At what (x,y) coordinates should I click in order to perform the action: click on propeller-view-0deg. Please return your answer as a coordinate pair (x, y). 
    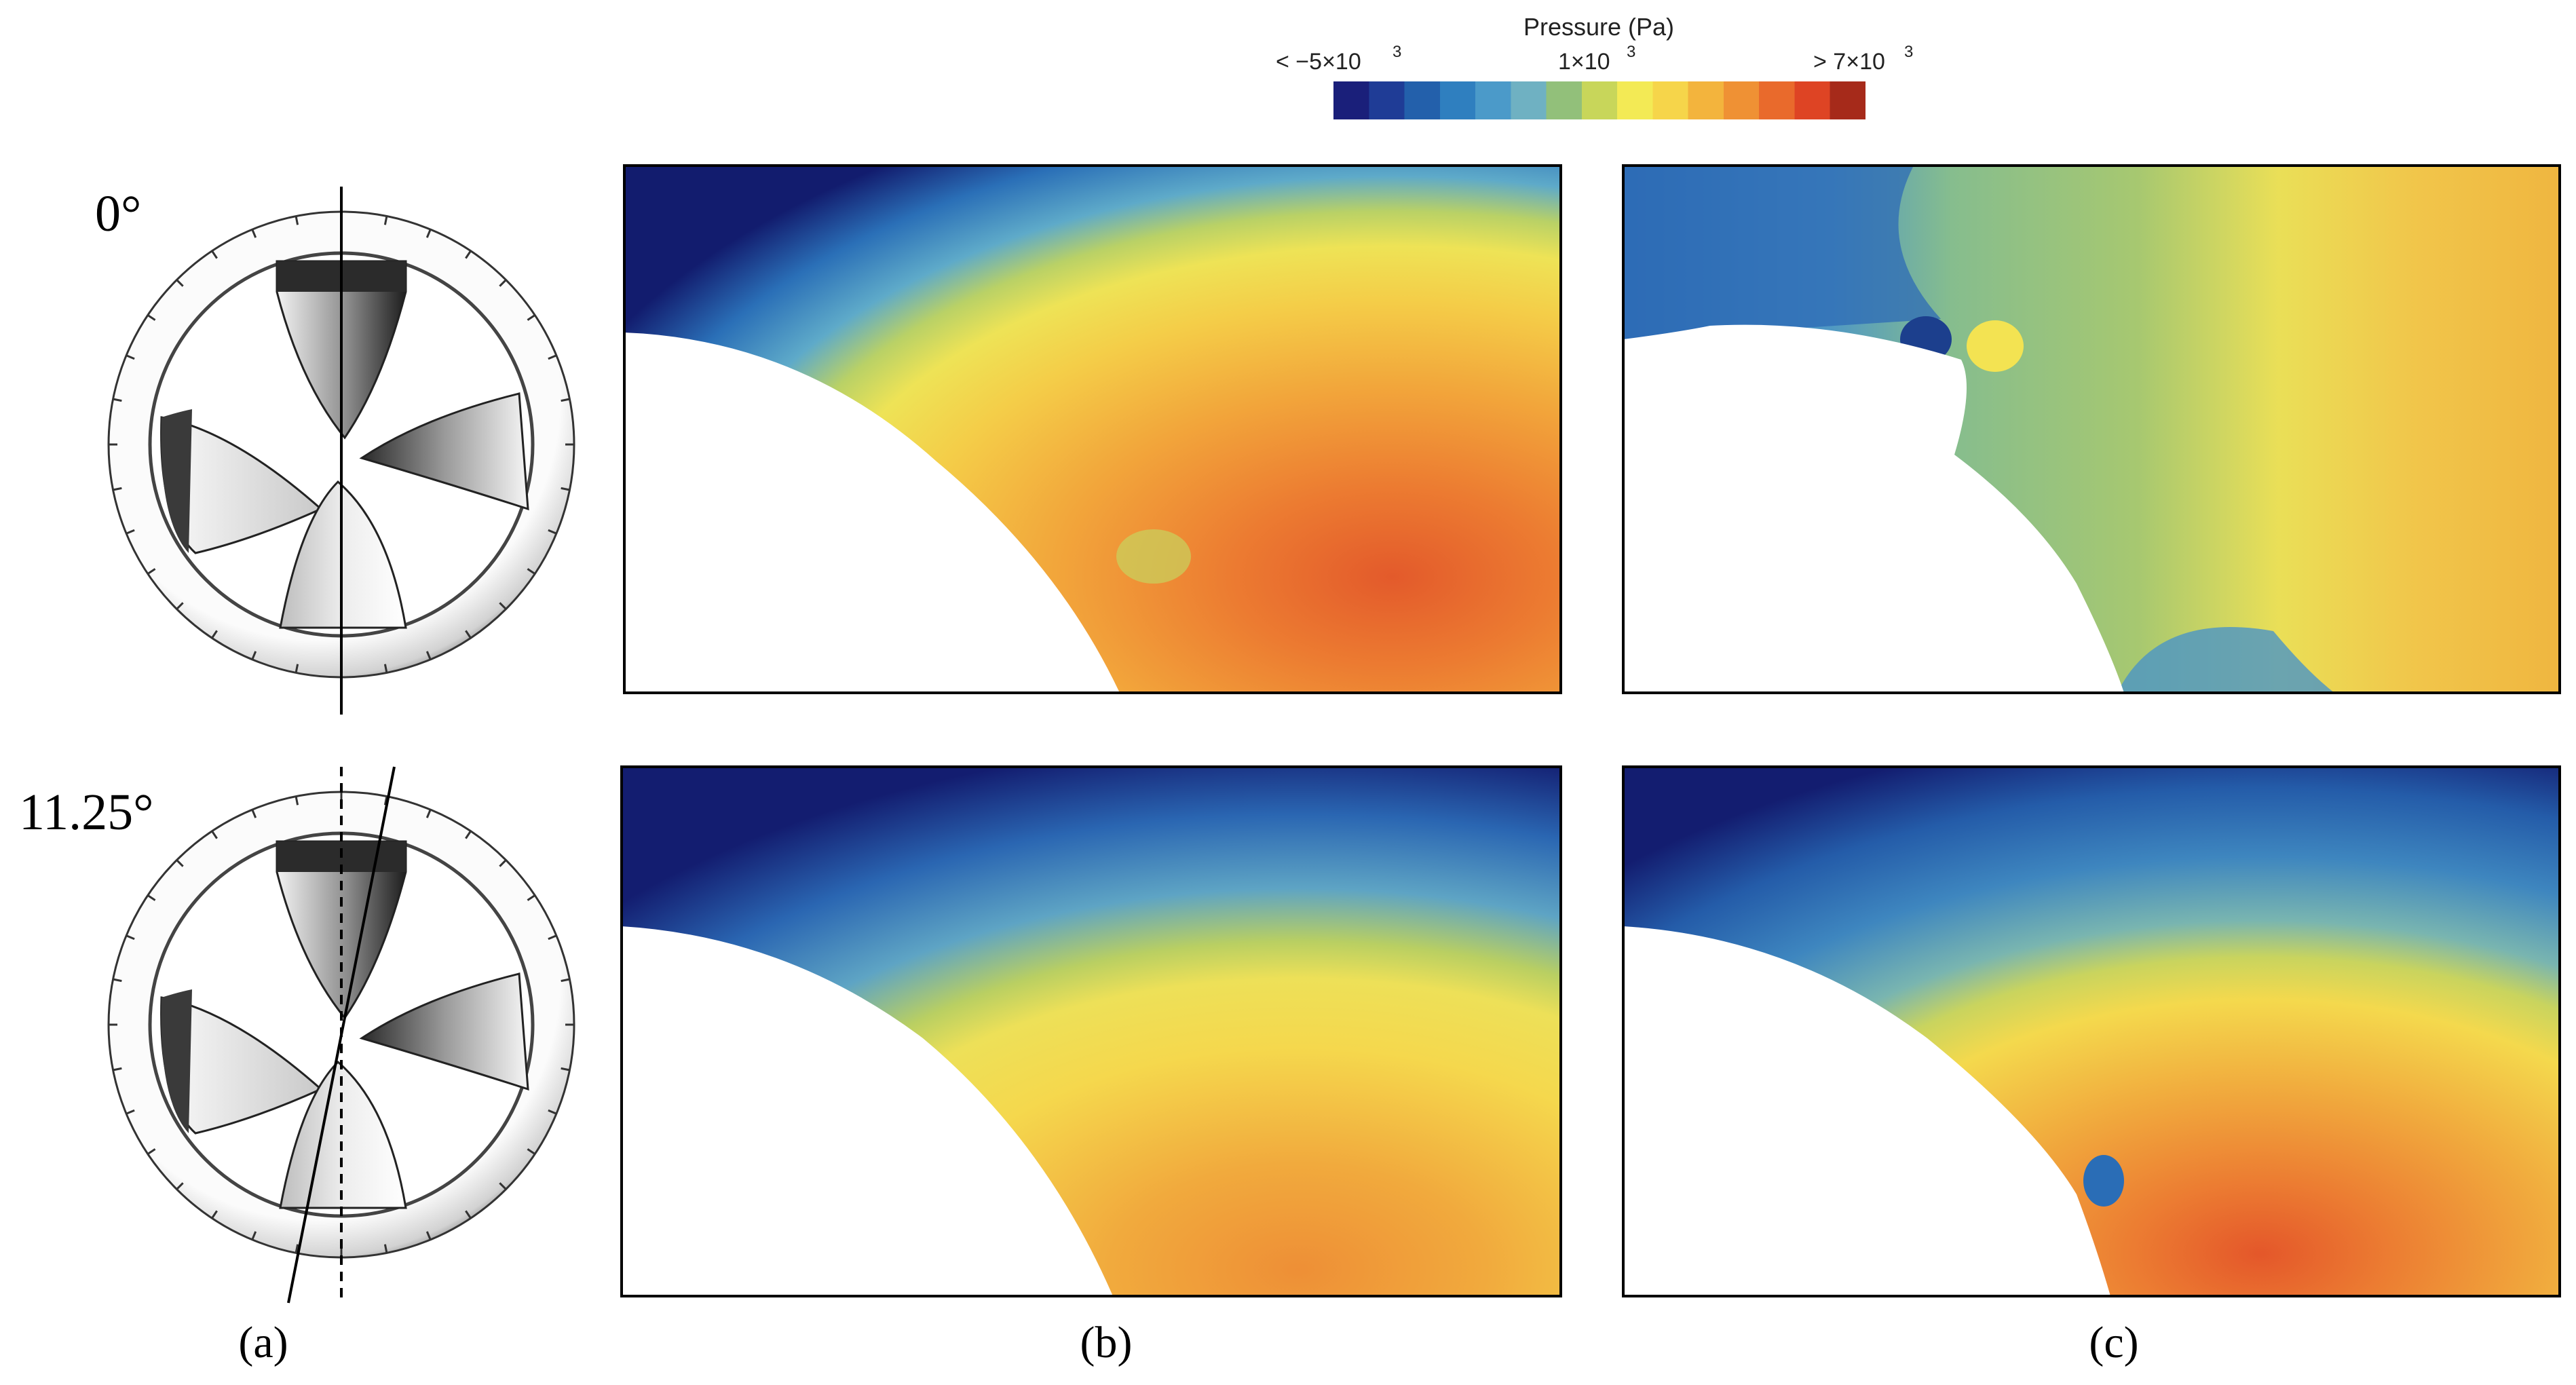
    Looking at the image, I should click on (341, 451).